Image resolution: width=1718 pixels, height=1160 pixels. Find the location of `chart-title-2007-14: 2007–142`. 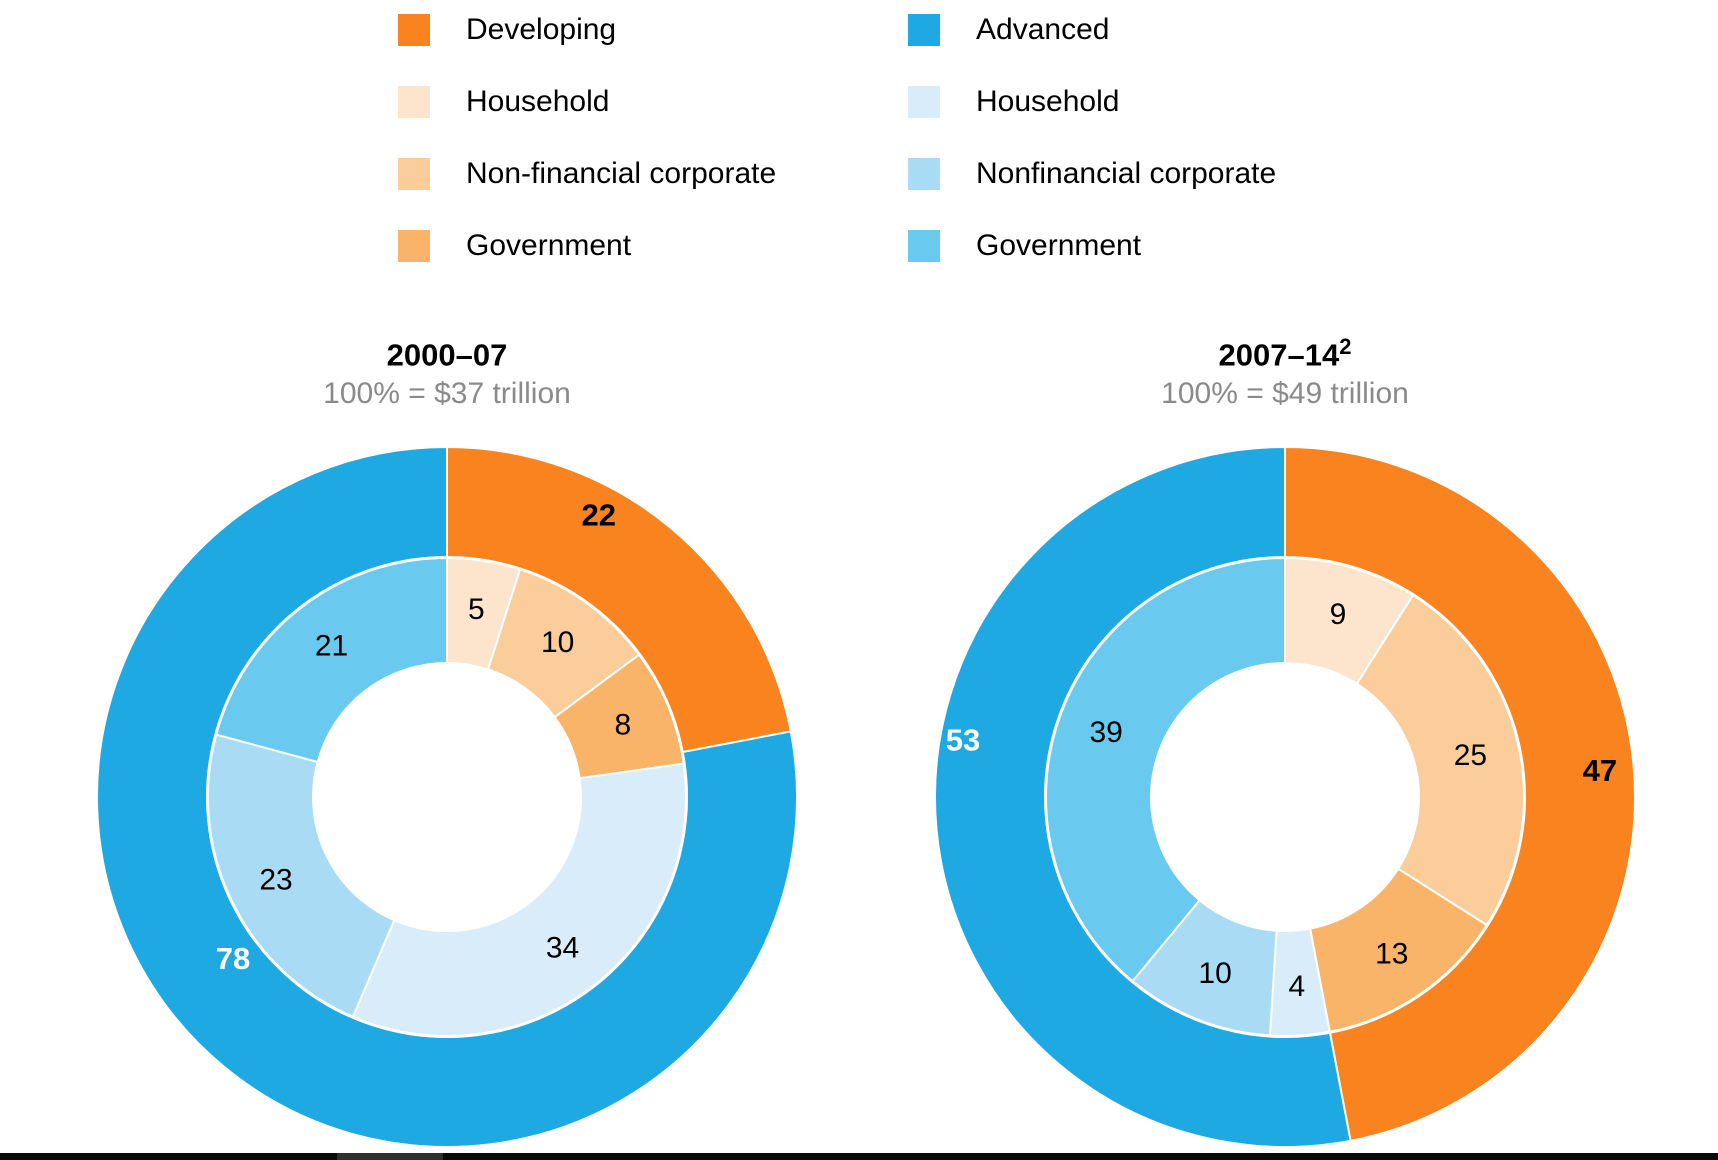

chart-title-2007-14: 2007–142 is located at coordinates (1285, 353).